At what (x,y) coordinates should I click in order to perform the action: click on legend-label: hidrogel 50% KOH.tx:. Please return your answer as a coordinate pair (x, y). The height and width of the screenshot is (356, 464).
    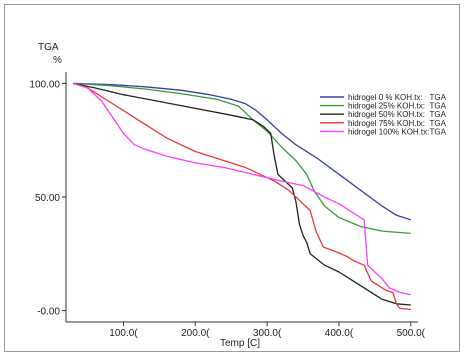
    Looking at the image, I should click on (386, 114).